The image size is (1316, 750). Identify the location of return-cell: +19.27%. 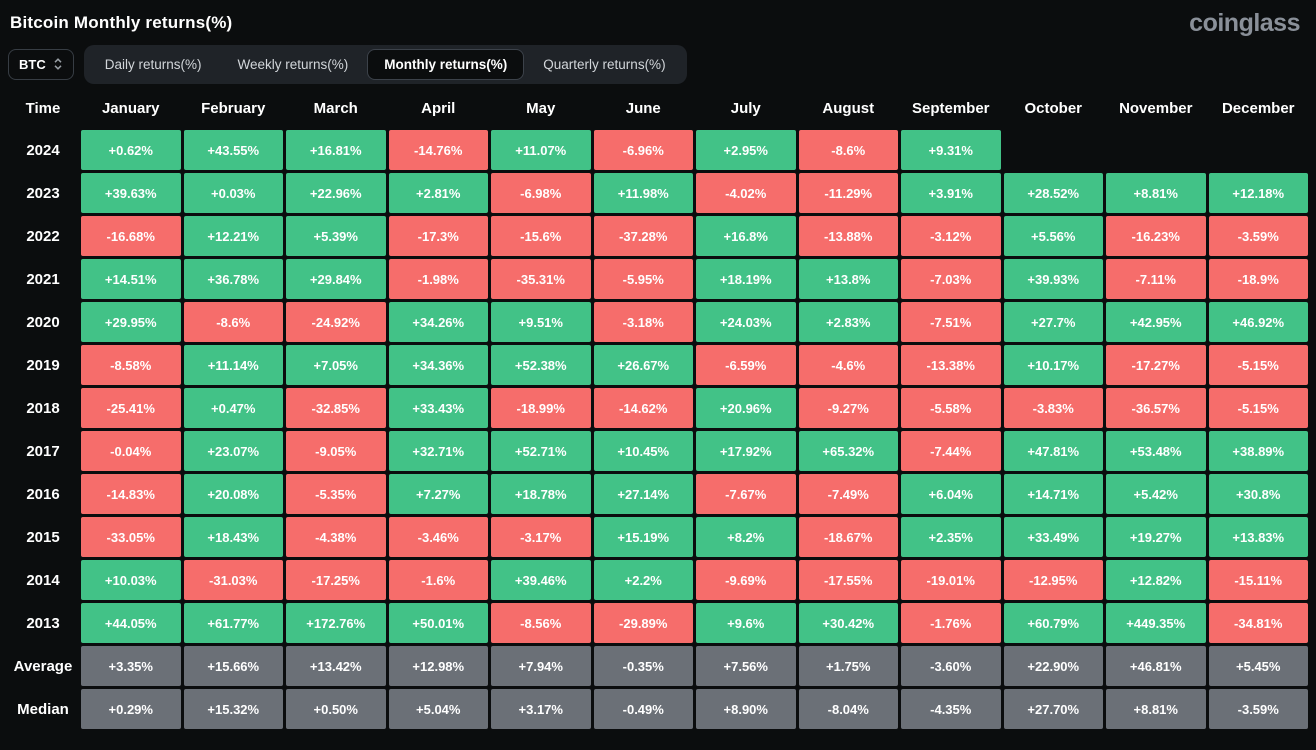
(1156, 537).